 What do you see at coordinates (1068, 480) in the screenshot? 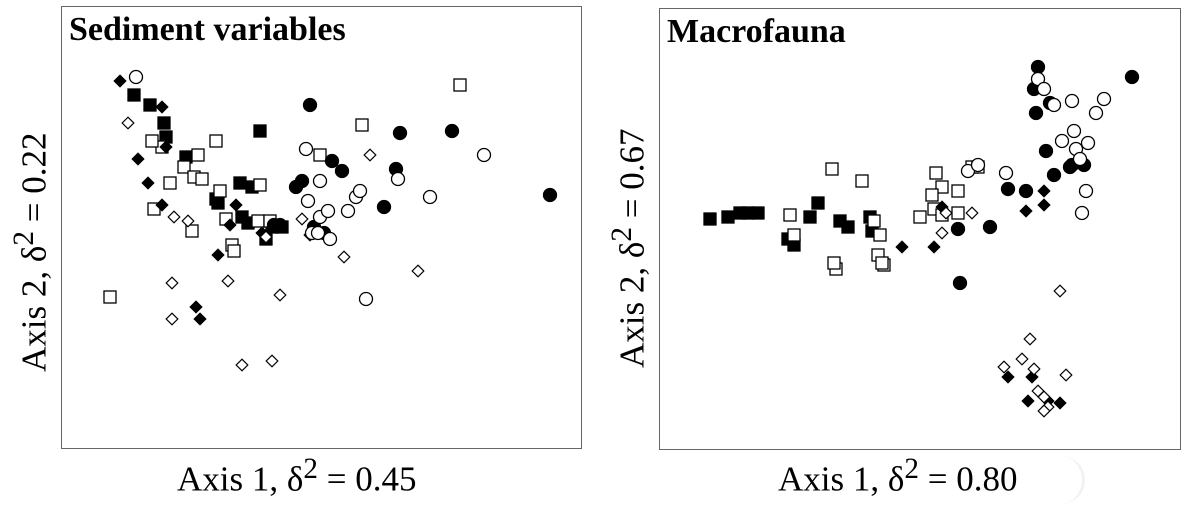
I see `watermark-decoration` at bounding box center [1068, 480].